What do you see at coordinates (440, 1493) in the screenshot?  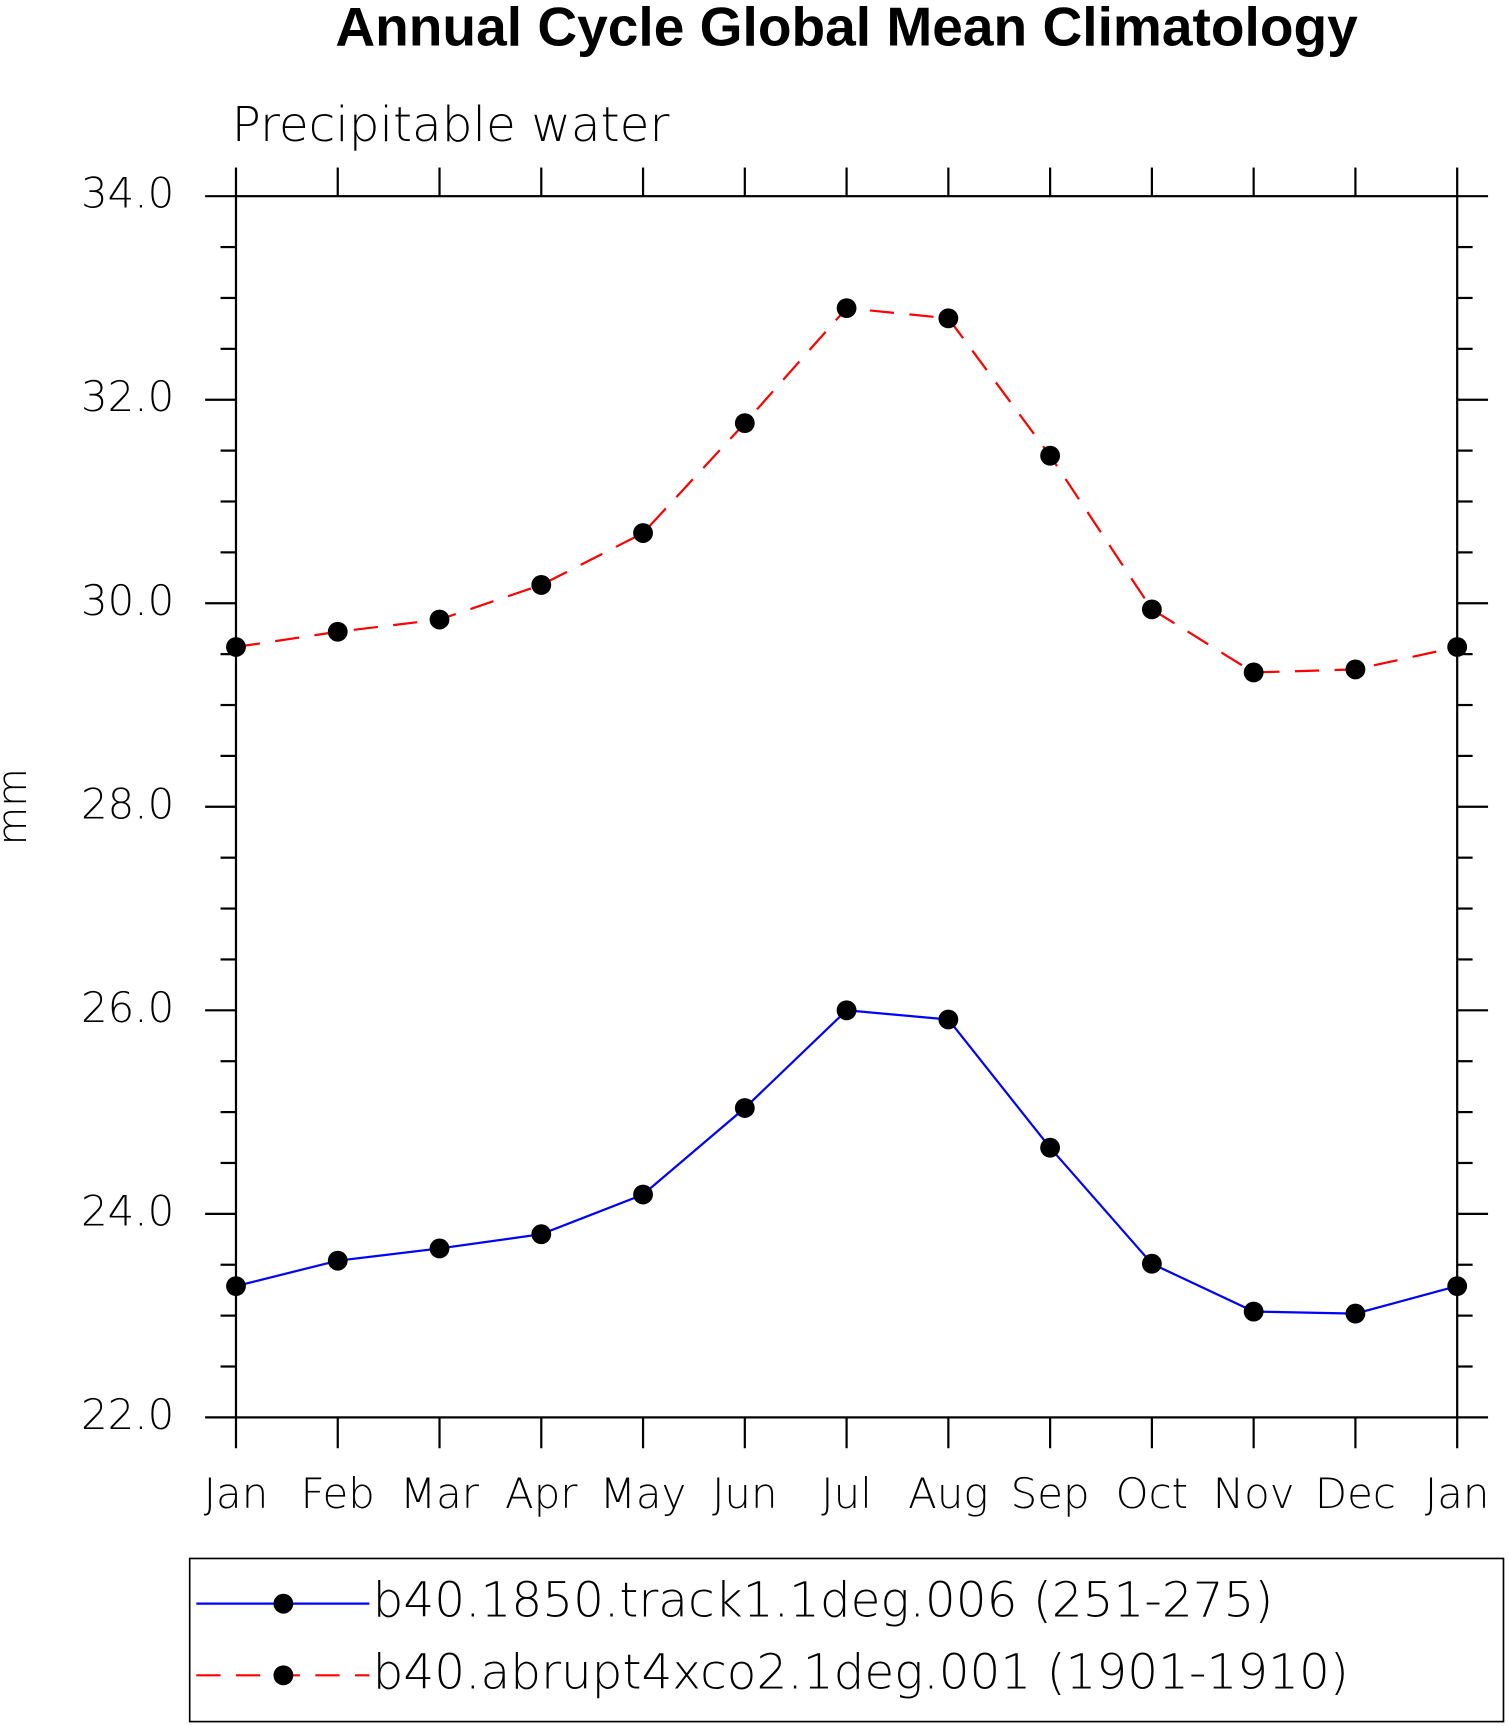 I see `x-tick-label: Mar` at bounding box center [440, 1493].